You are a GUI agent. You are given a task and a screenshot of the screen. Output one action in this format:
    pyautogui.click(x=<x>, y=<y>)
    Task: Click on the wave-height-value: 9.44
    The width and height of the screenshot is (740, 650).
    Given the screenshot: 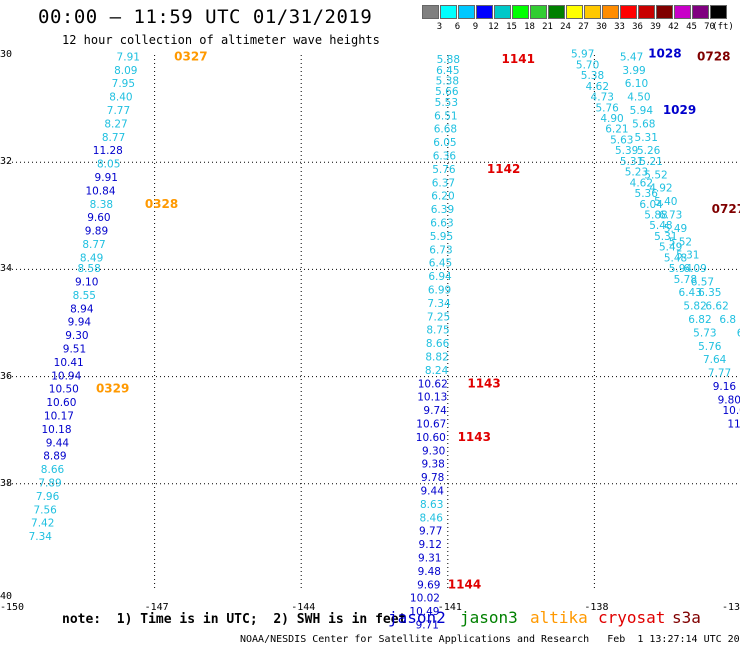 What is the action you would take?
    pyautogui.click(x=433, y=492)
    